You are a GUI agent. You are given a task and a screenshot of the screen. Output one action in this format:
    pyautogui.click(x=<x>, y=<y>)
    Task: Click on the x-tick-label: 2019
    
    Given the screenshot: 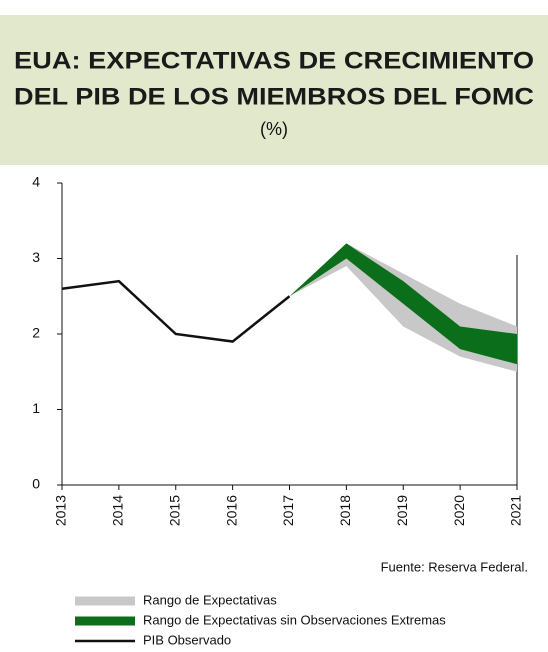 What is the action you would take?
    pyautogui.click(x=402, y=510)
    